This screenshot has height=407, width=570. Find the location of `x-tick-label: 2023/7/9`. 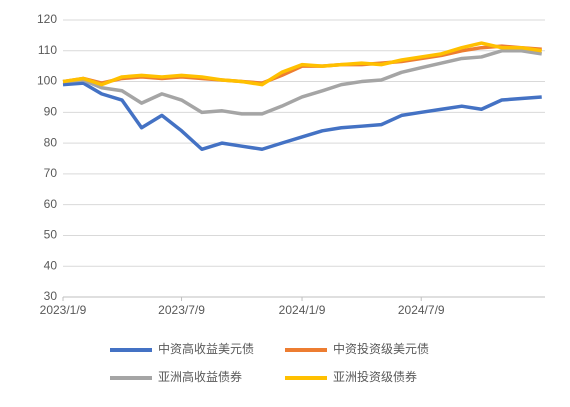

x-tick-label: 2023/7/9 is located at coordinates (181, 310).